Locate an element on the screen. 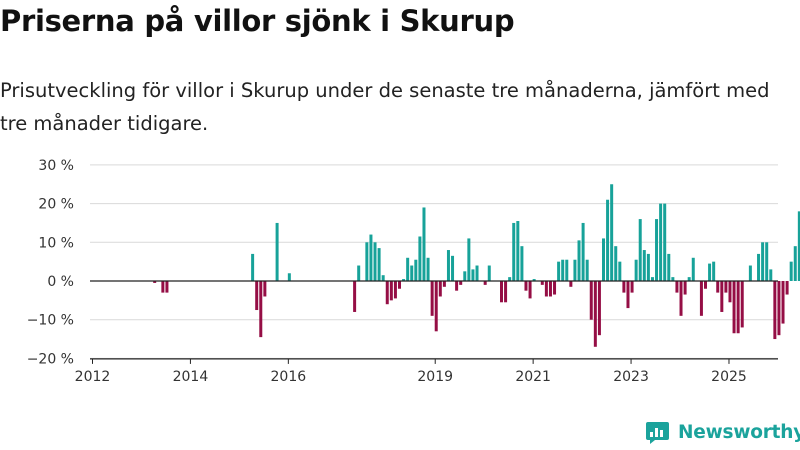  y-tick-label: −20 % is located at coordinates (50, 359).